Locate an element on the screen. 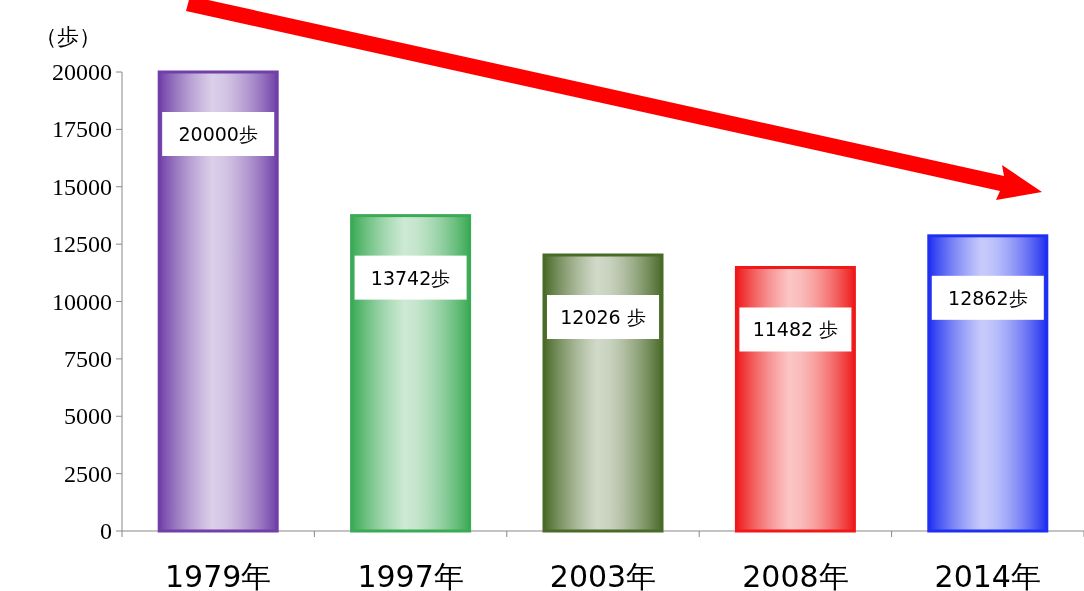 The image size is (1084, 591). y-tick-label: 10000 is located at coordinates (82, 301).